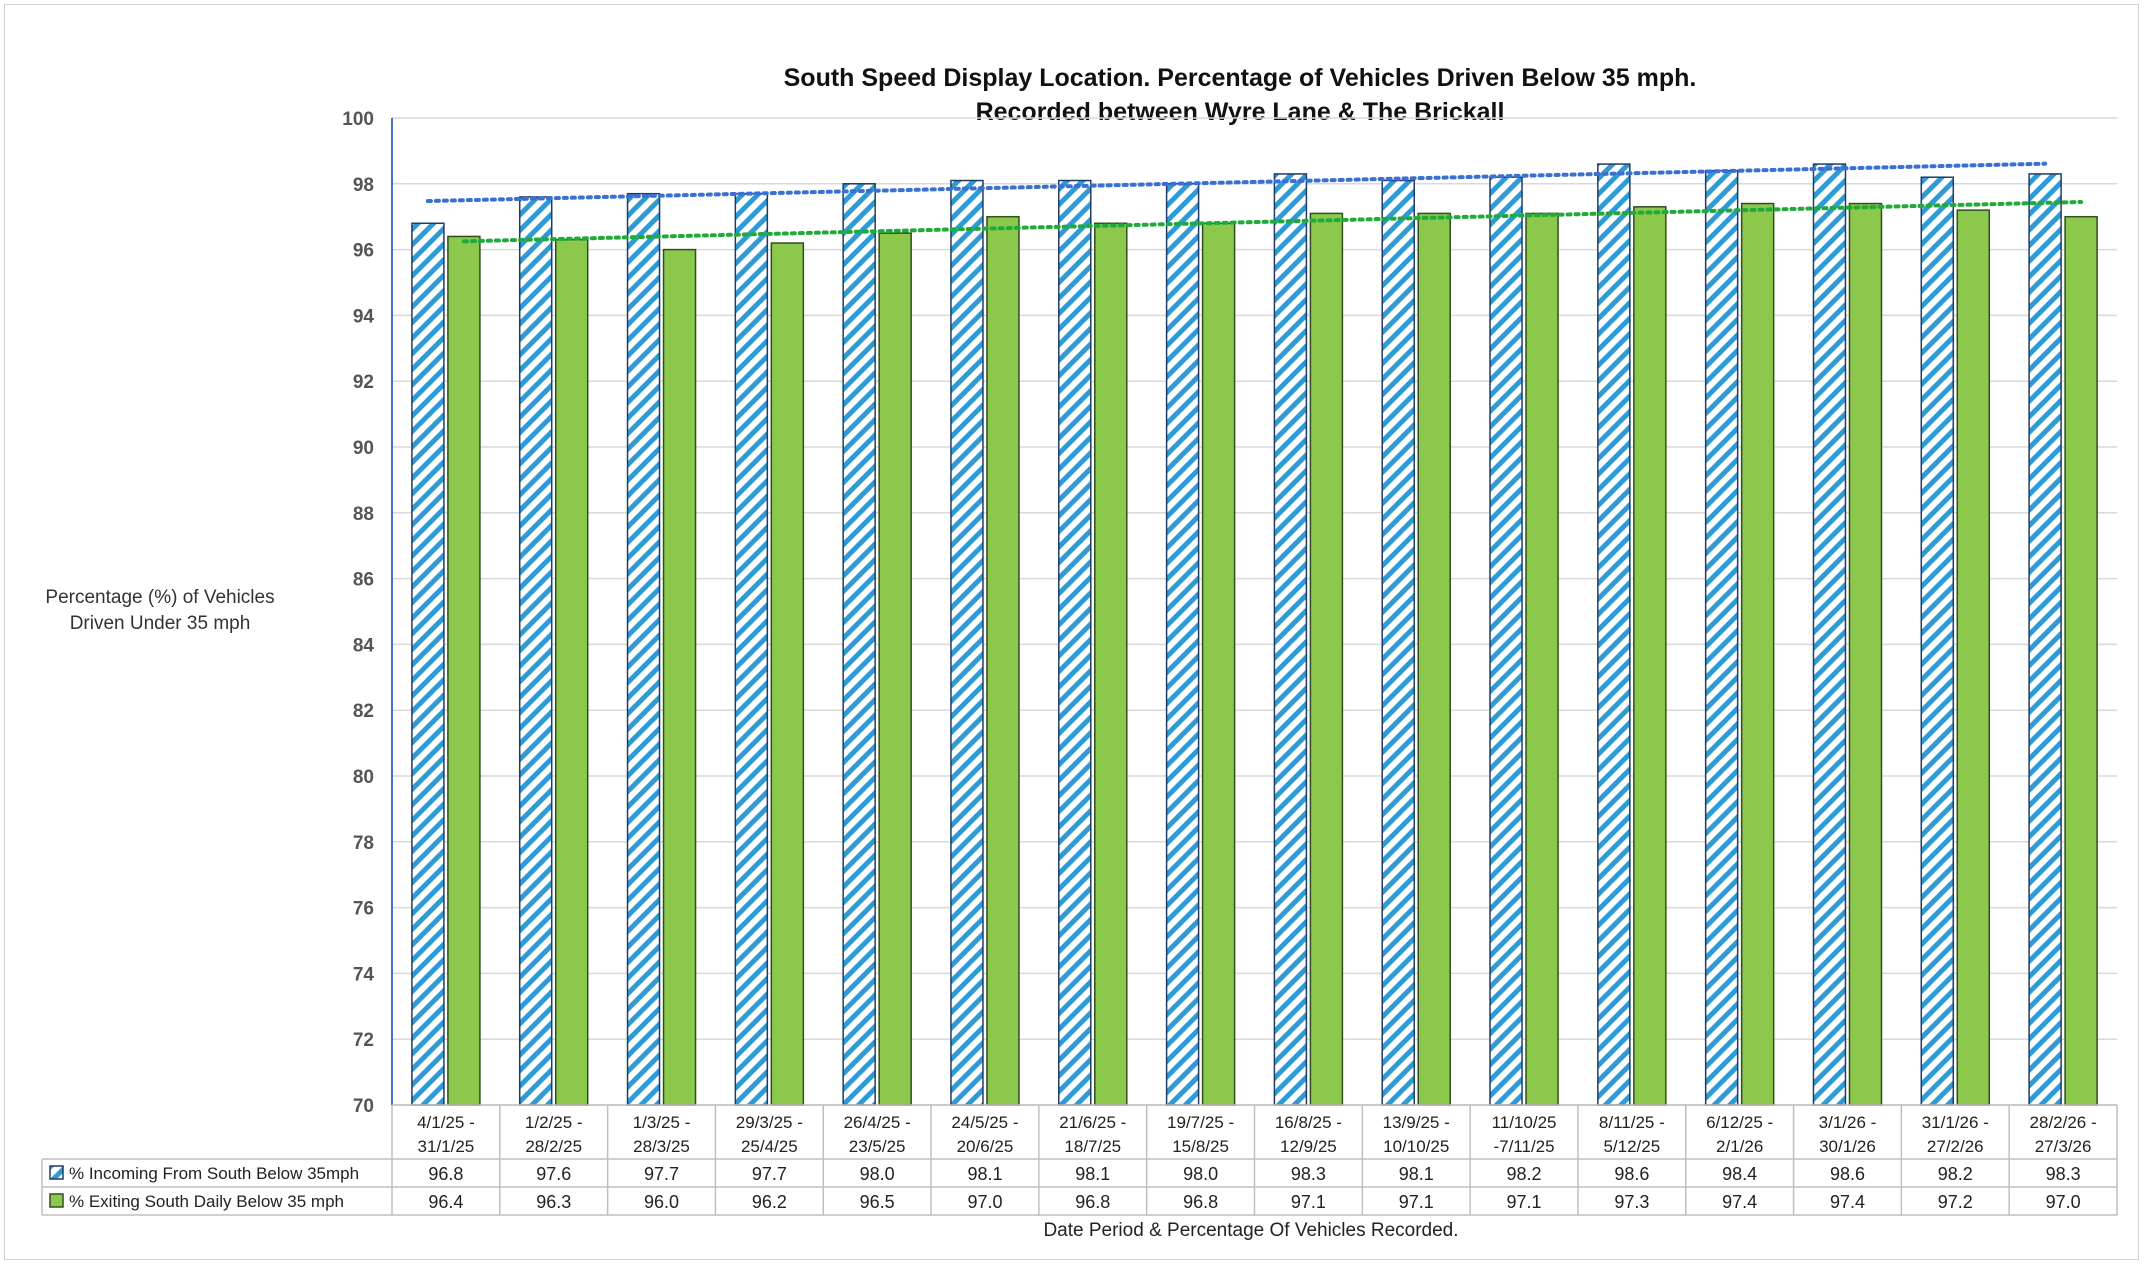 Image resolution: width=2145 pixels, height=1266 pixels. I want to click on x-tick-label: 31/1/25, so click(446, 1146).